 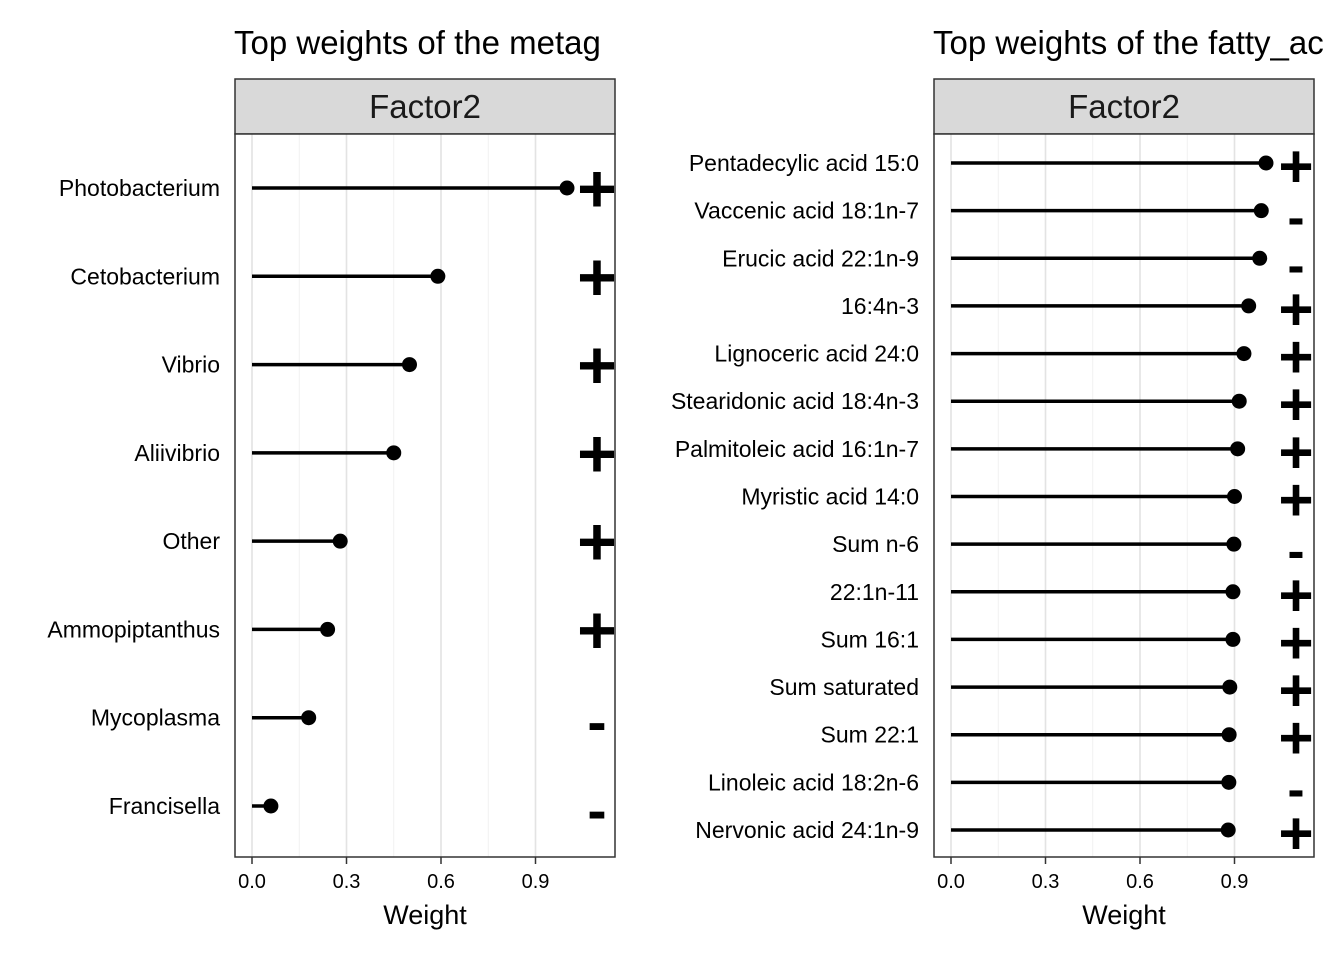 I want to click on category-label: Nervonic acid 24:1n-9, so click(x=807, y=830).